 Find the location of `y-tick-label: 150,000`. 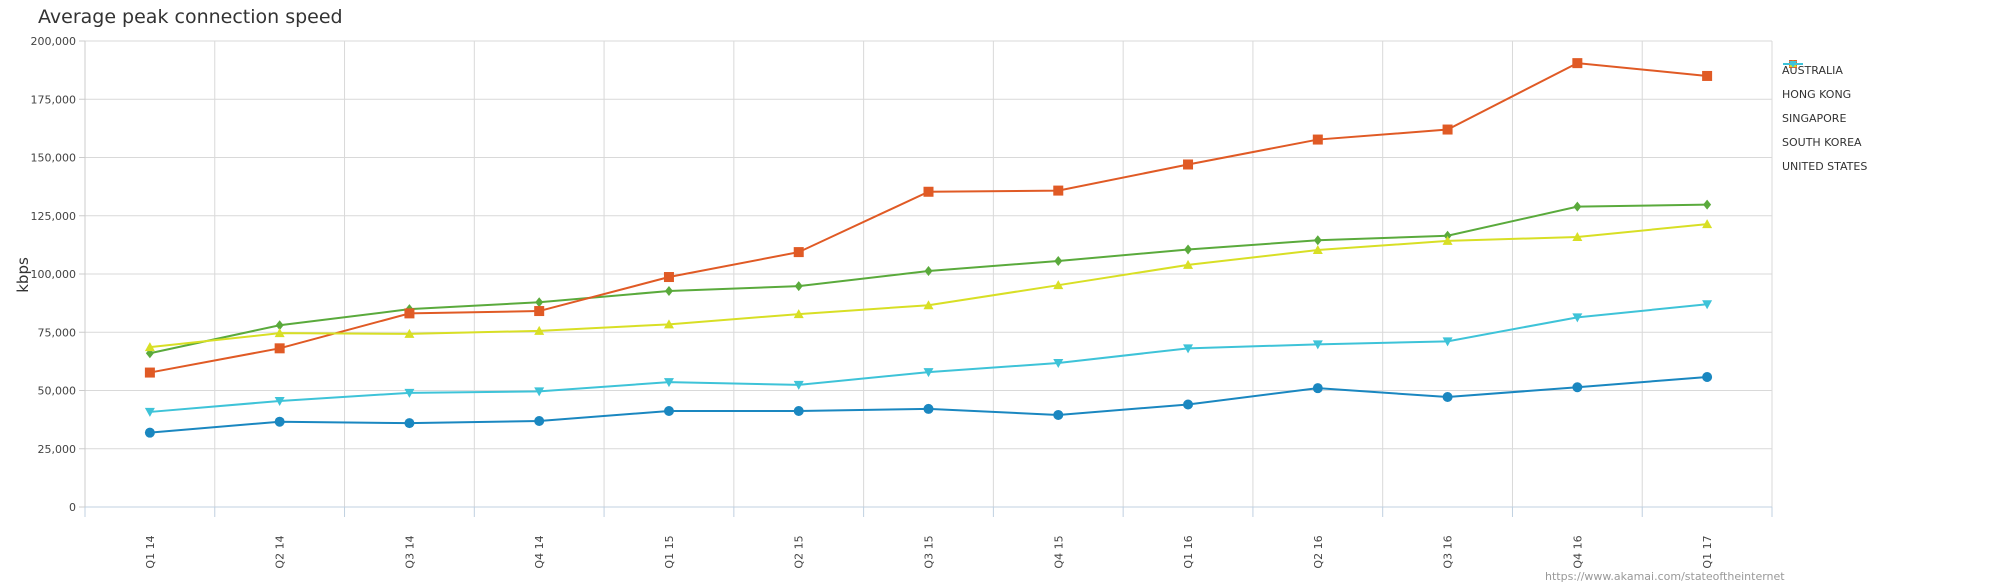

y-tick-label: 150,000 is located at coordinates (54, 158).